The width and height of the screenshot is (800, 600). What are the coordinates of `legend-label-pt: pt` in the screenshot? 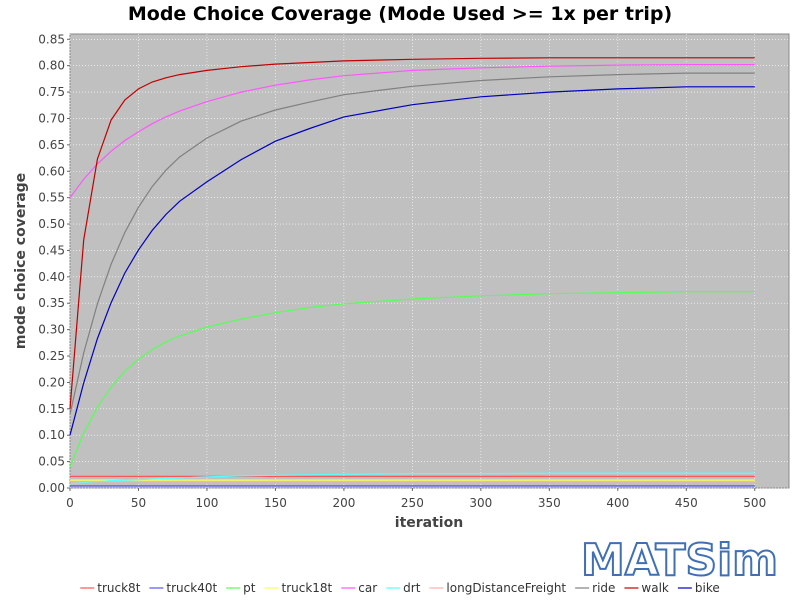 It's located at (249, 588).